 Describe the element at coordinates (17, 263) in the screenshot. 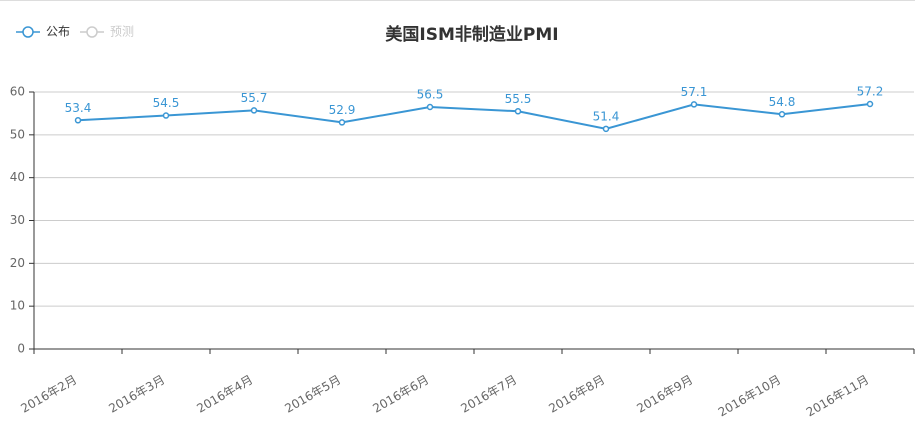

I see `y-tick-label: 20` at that location.